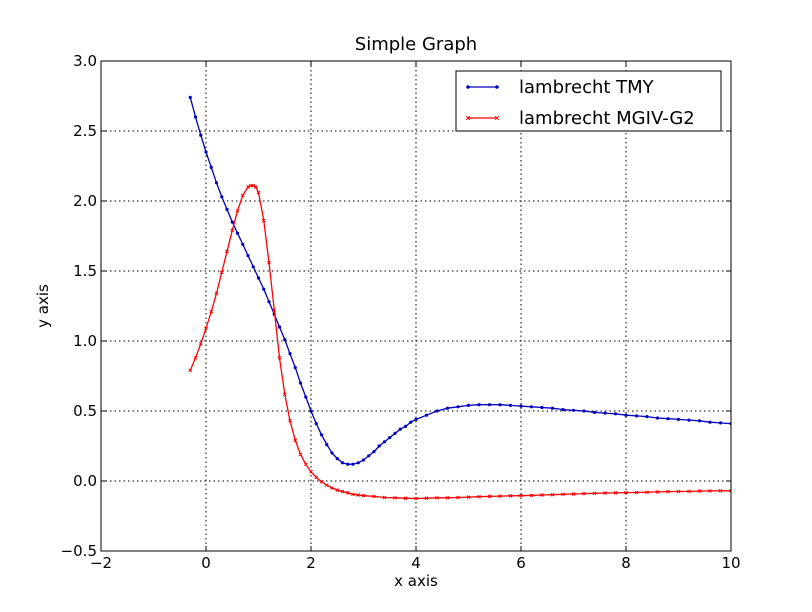  Describe the element at coordinates (626, 563) in the screenshot. I see `x-tick-label: 8` at that location.